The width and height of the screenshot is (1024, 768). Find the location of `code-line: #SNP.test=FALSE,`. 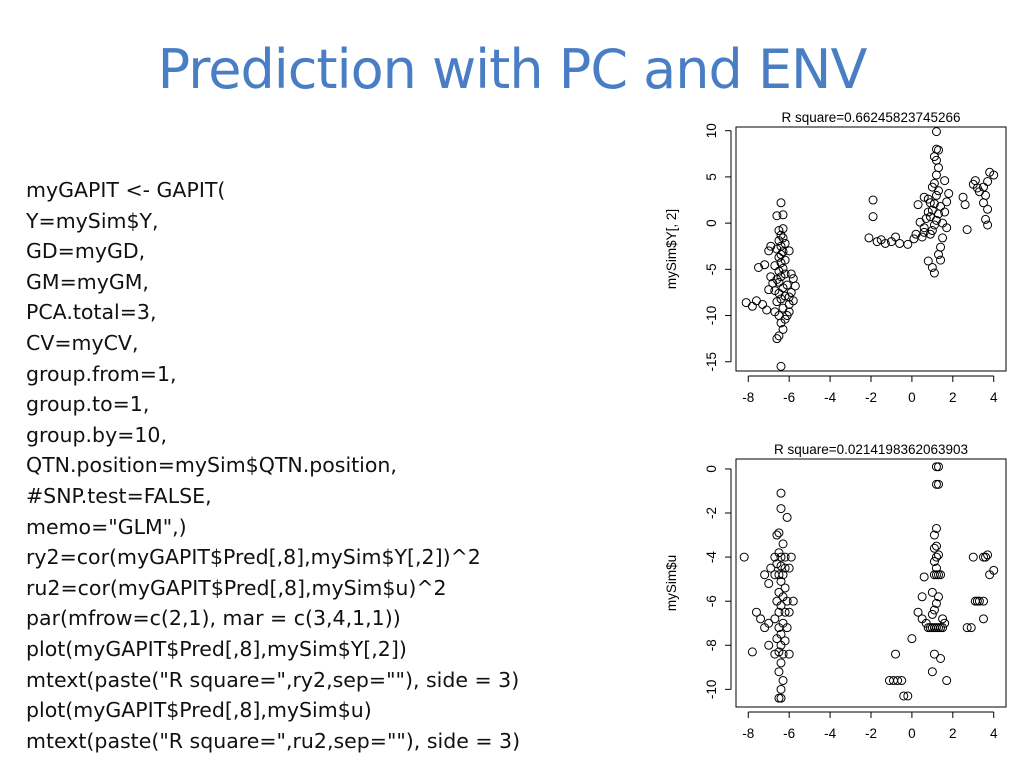

code-line: #SNP.test=FALSE, is located at coordinates (119, 495).